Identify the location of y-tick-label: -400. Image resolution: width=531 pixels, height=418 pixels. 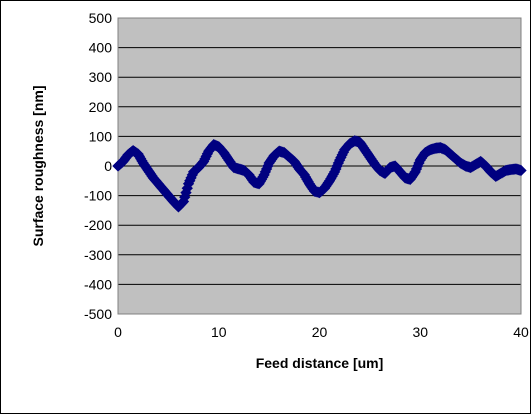
(98, 284).